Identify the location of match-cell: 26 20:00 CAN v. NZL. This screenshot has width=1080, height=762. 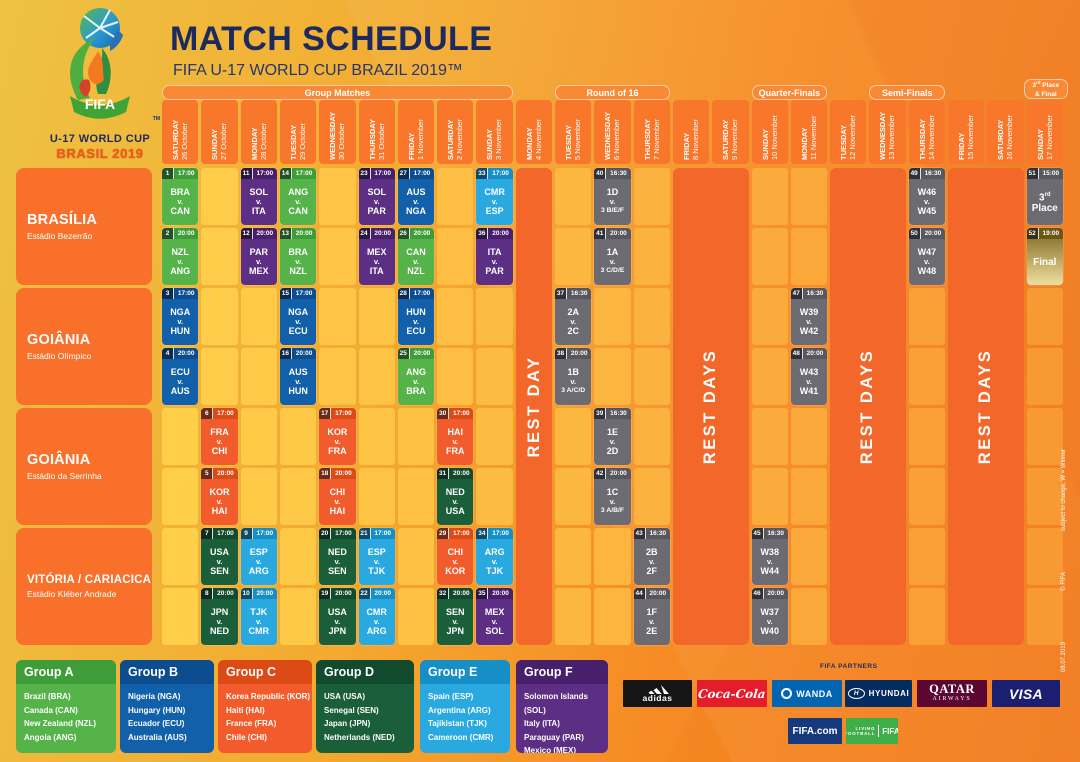
(416, 256).